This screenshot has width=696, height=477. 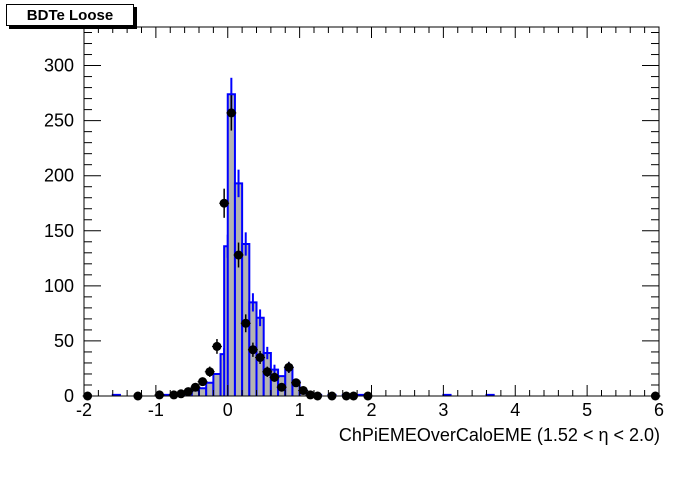 I want to click on chart-title-box: BDTe Loose, so click(x=70, y=15).